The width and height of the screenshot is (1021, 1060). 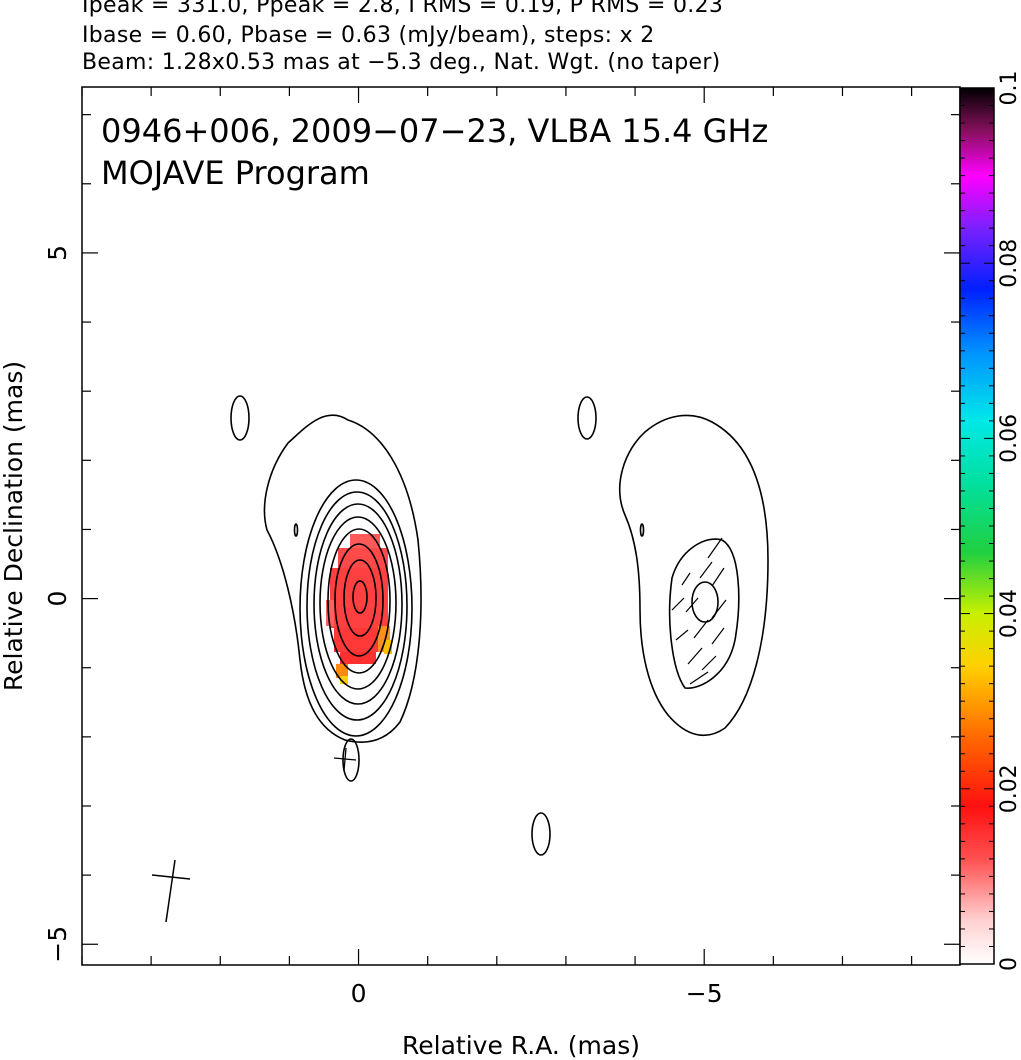 What do you see at coordinates (345, 759) in the screenshot?
I see `component-cross` at bounding box center [345, 759].